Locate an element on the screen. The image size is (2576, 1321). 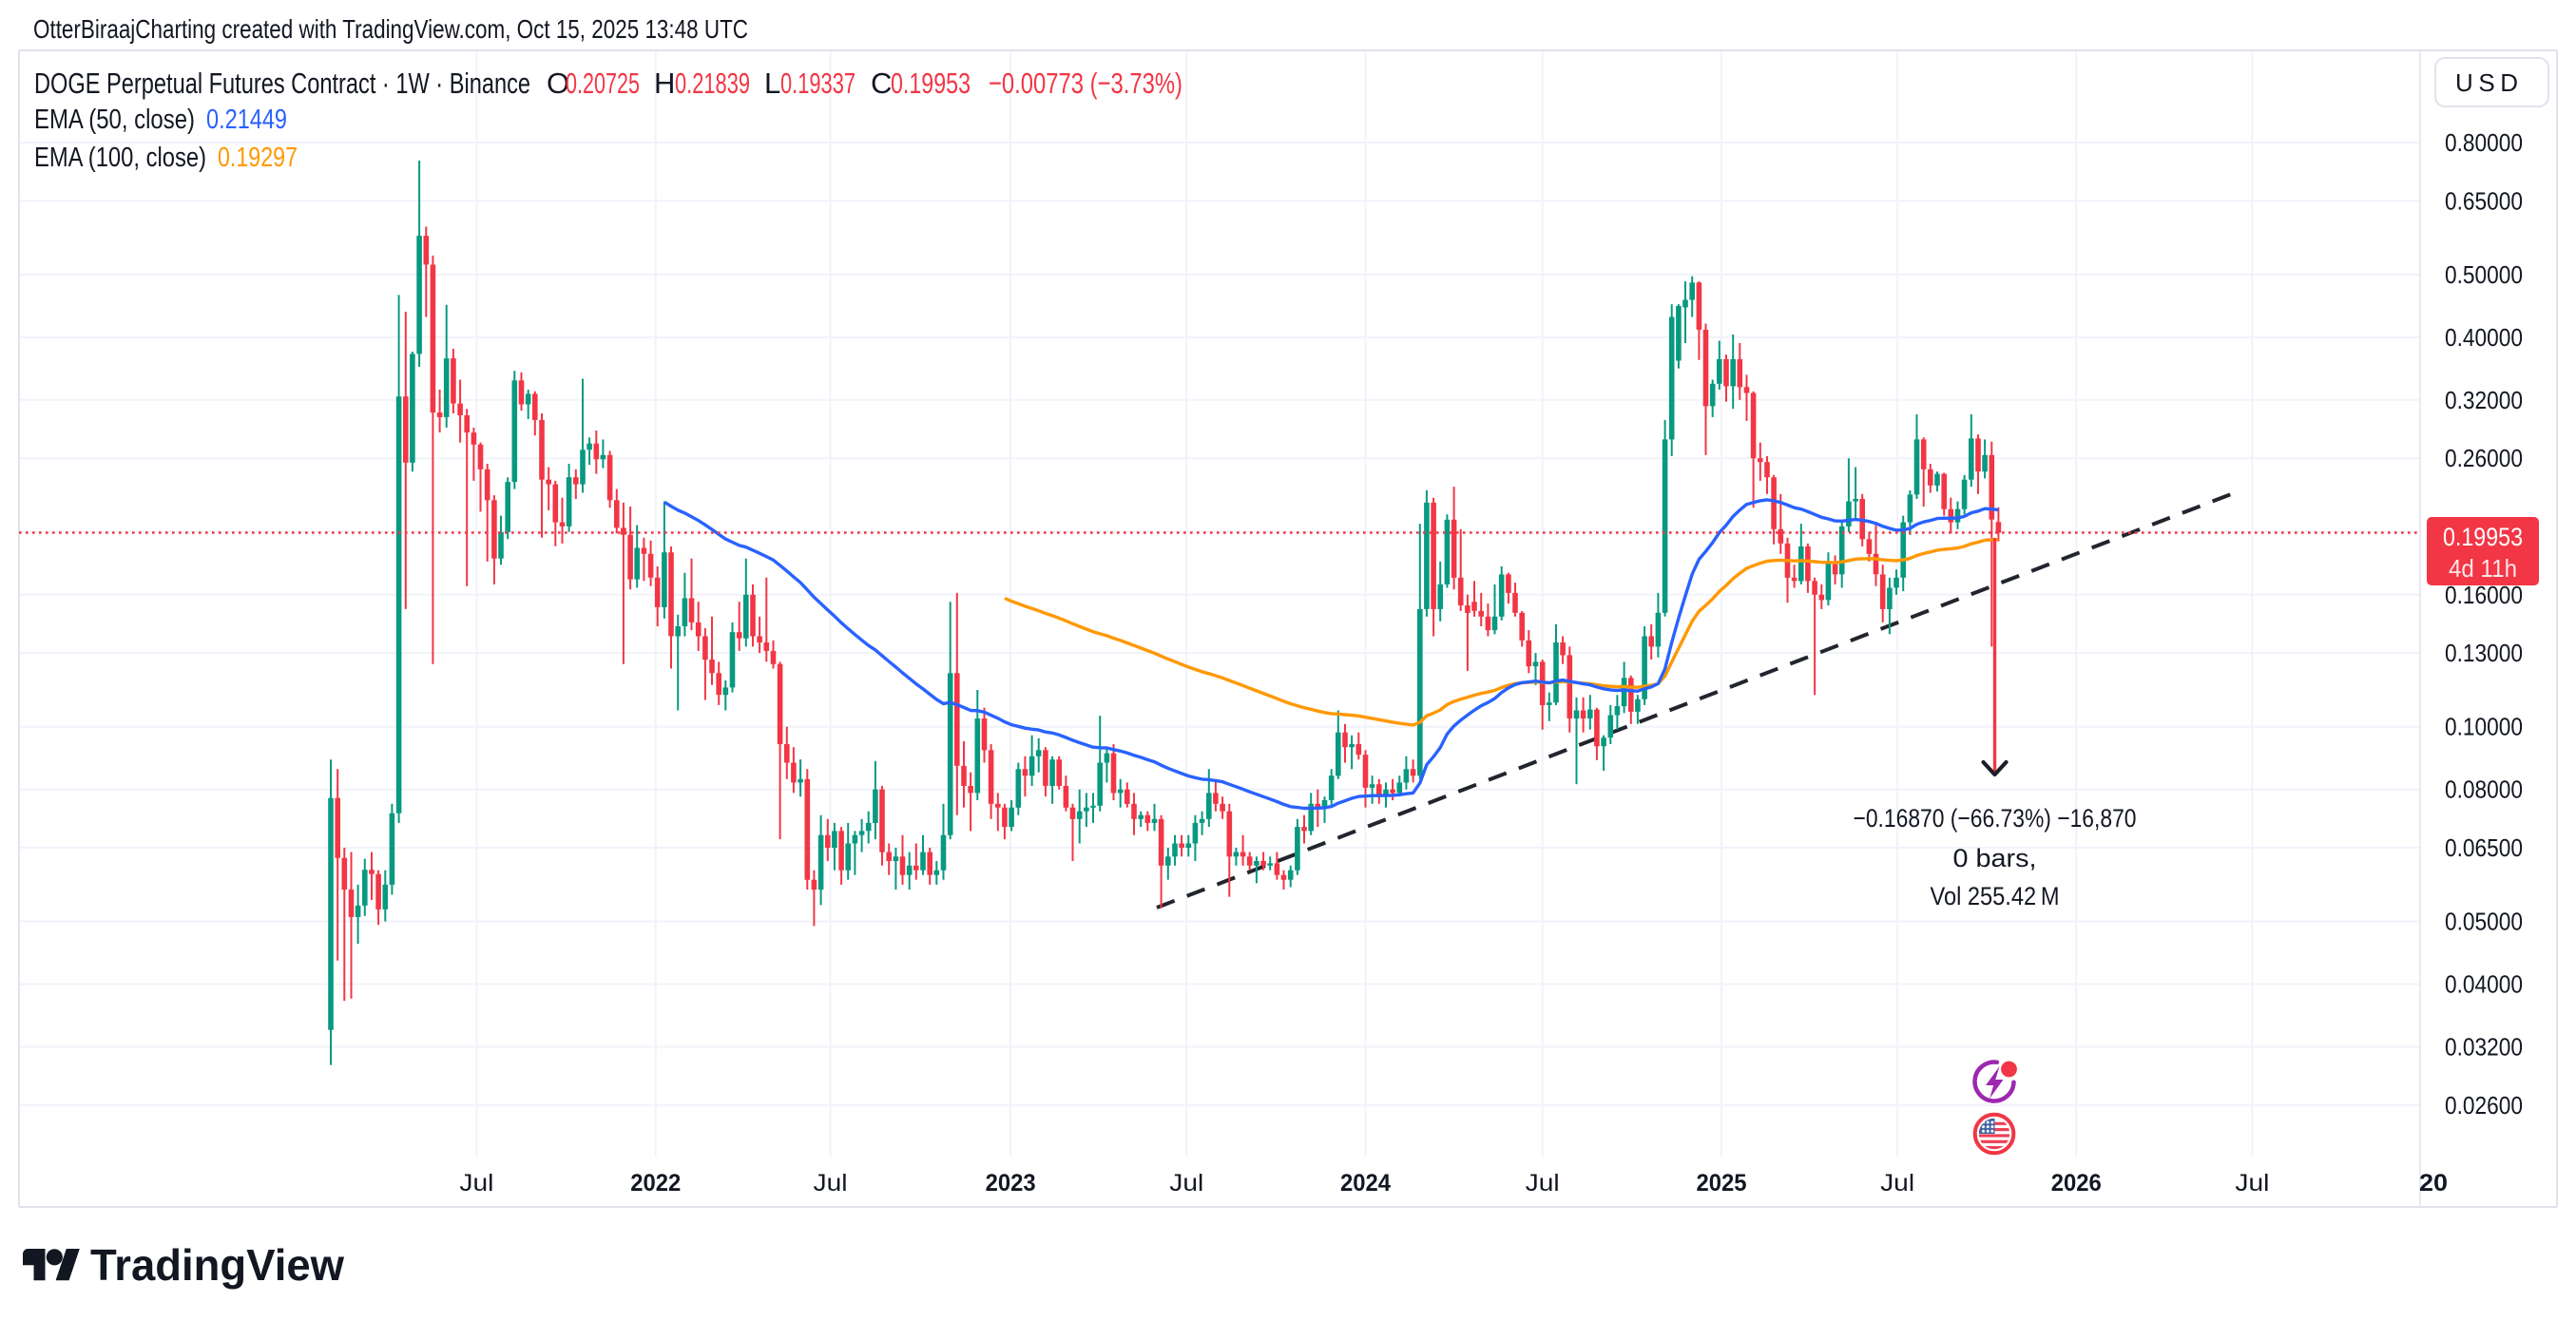
svg-text: 20 is located at coordinates (2434, 1183).